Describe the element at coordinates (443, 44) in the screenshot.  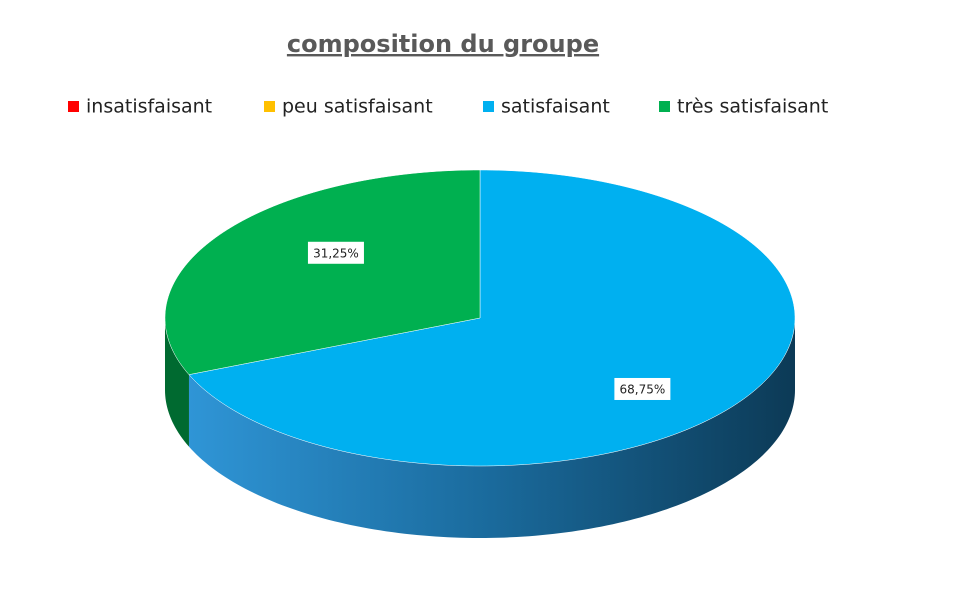
I see `chart-title: composition du groupe` at that location.